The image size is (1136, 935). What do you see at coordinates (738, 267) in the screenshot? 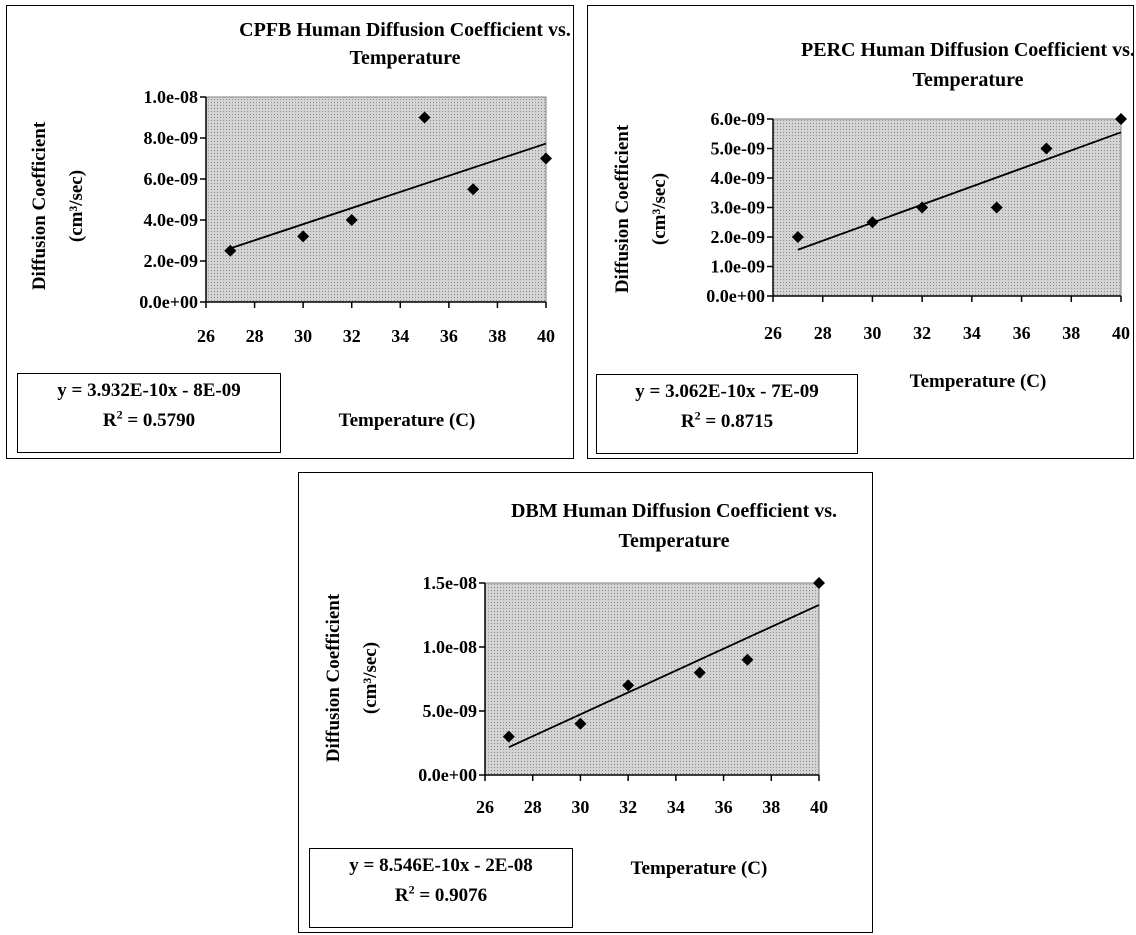
I see `y-tick-label: 1.0e-09` at bounding box center [738, 267].